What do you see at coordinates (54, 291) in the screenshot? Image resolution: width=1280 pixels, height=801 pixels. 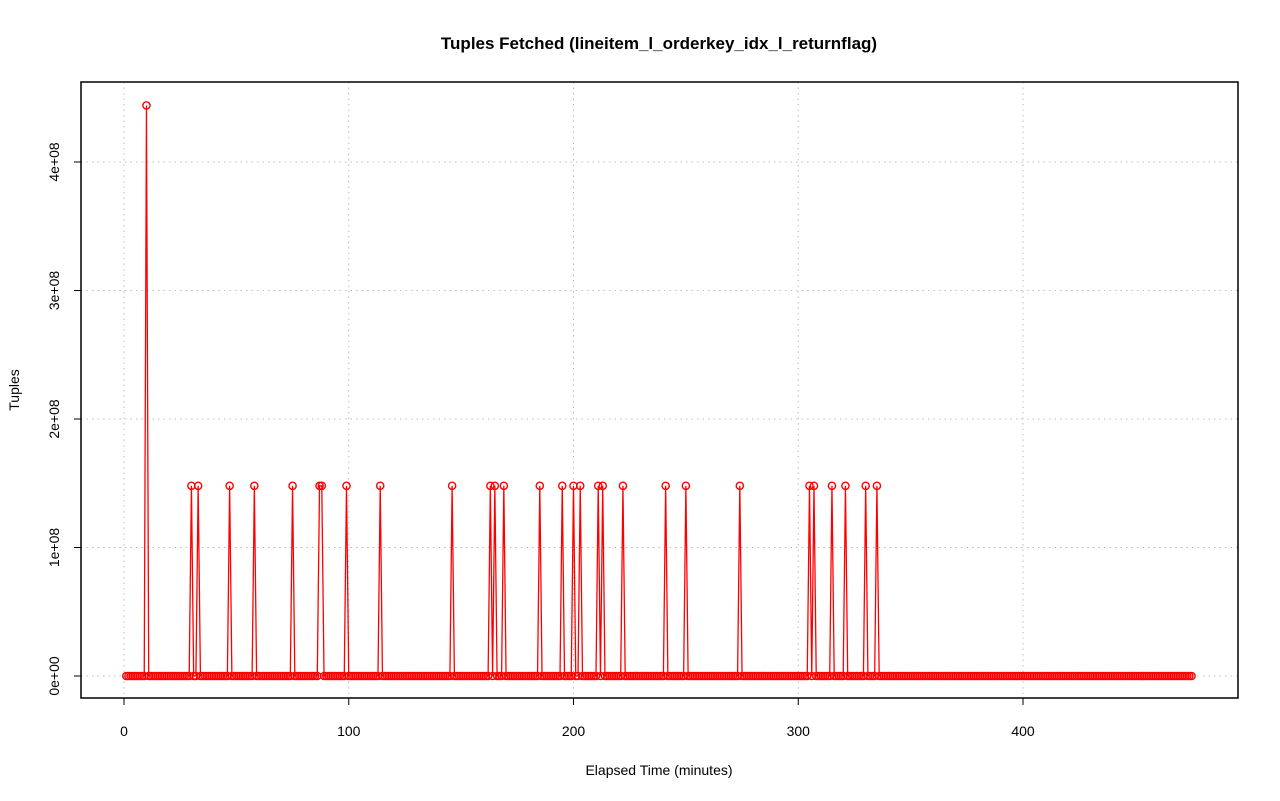 I see `y-tick-label-3: 3e+08` at bounding box center [54, 291].